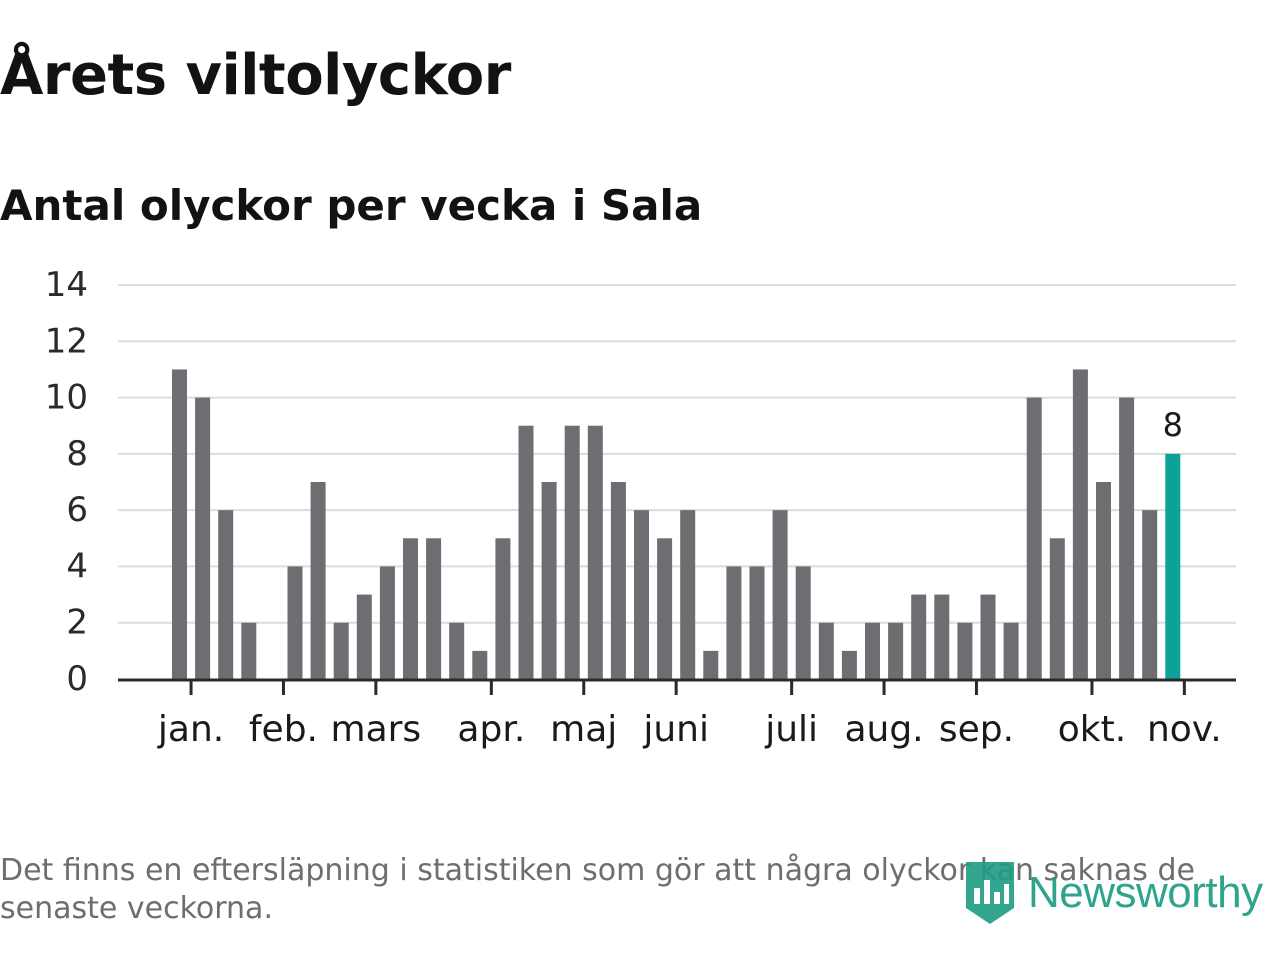 Image resolution: width=1280 pixels, height=960 pixels. What do you see at coordinates (883, 729) in the screenshot?
I see `x-tick-label: aug.` at bounding box center [883, 729].